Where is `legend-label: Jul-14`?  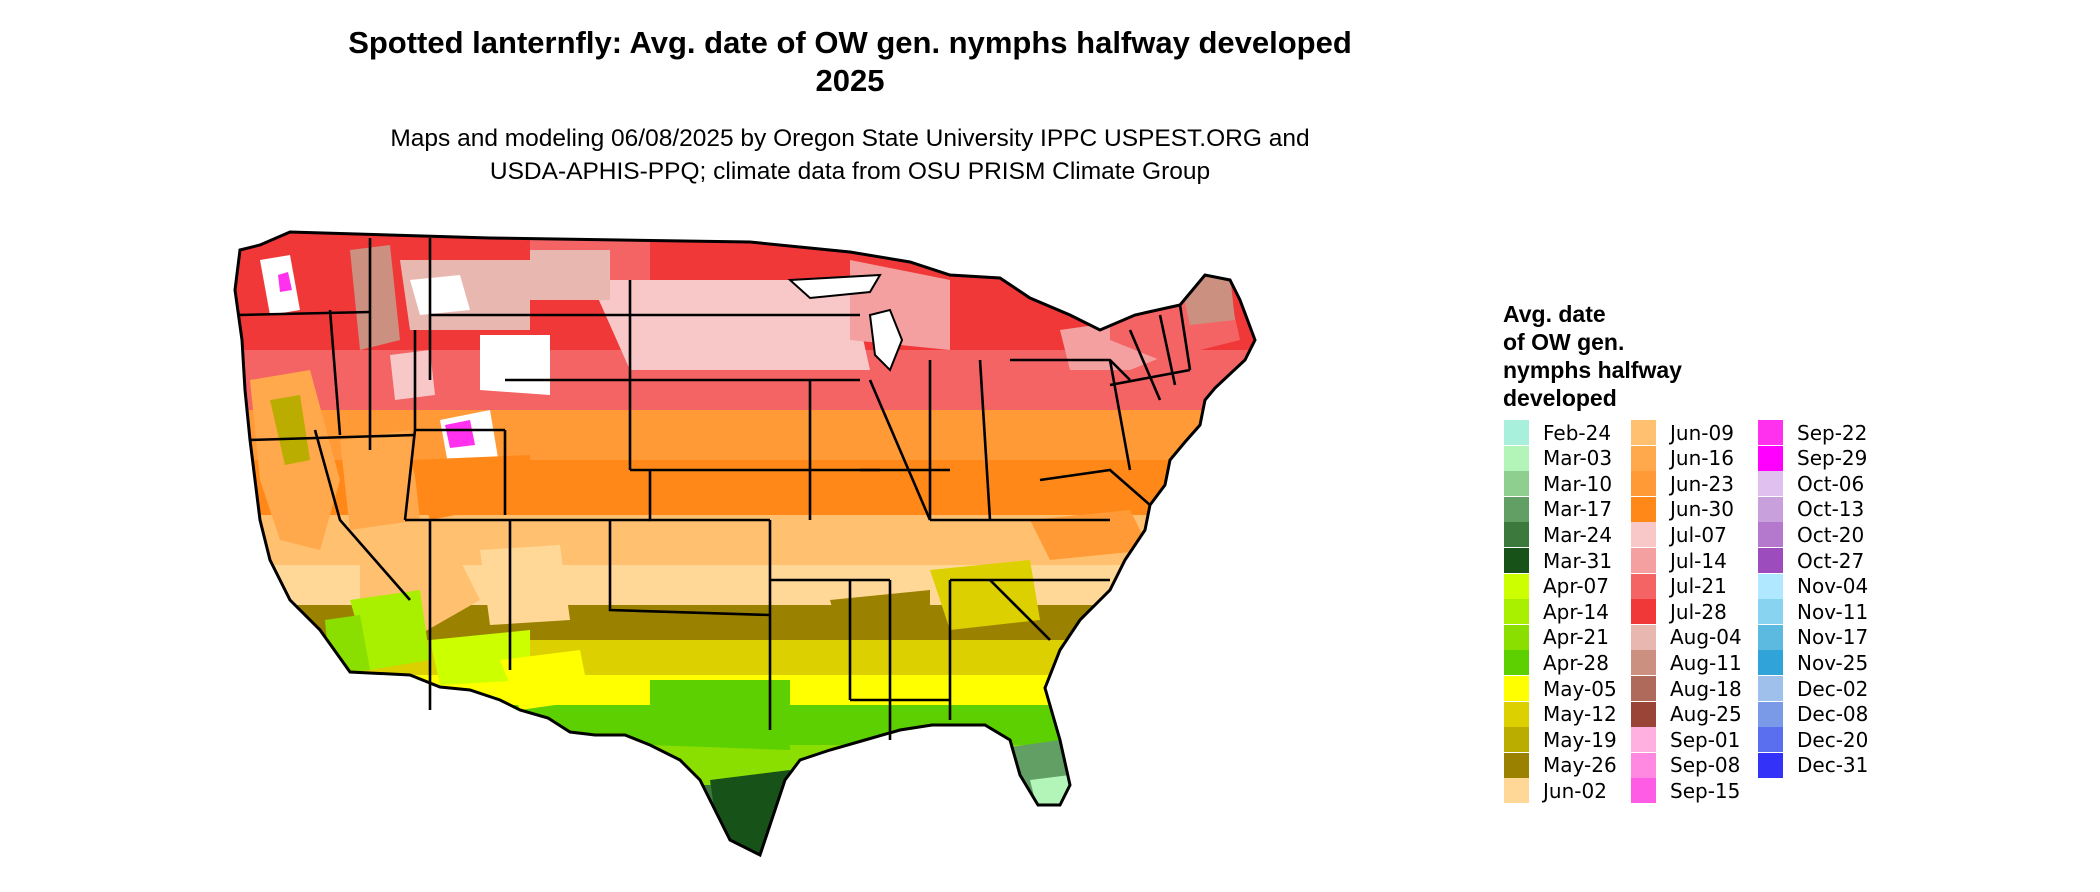 legend-label: Jul-14 is located at coordinates (1698, 560).